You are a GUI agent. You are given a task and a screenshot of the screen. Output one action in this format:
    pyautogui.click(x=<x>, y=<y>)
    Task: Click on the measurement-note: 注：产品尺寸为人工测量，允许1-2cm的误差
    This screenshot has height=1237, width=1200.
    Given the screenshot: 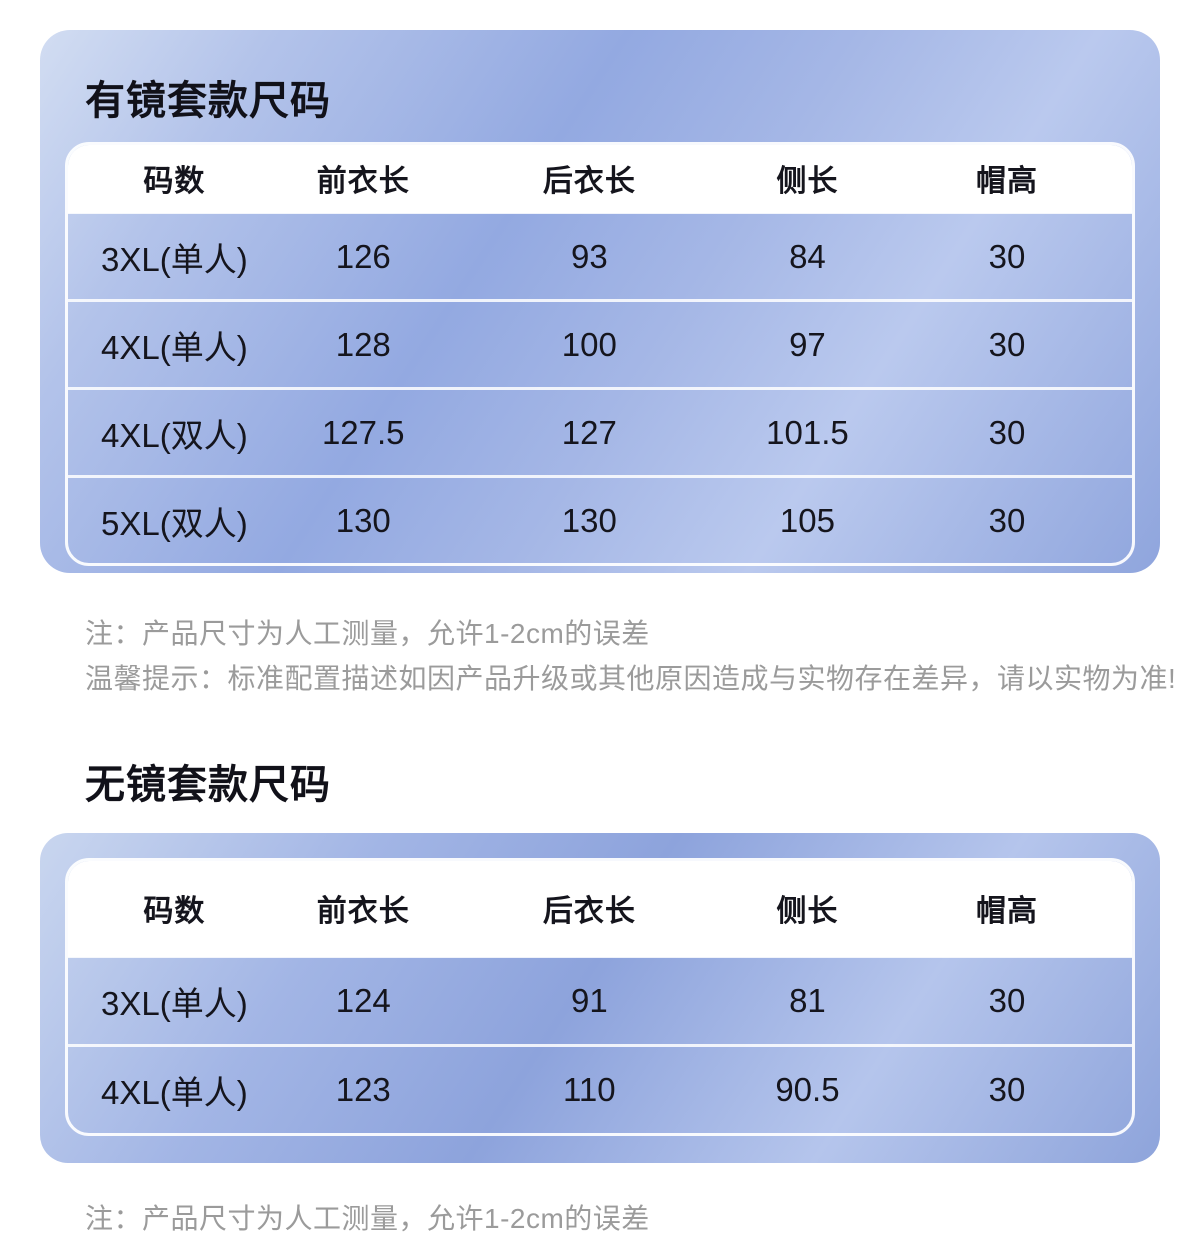 What is the action you would take?
    pyautogui.click(x=367, y=633)
    